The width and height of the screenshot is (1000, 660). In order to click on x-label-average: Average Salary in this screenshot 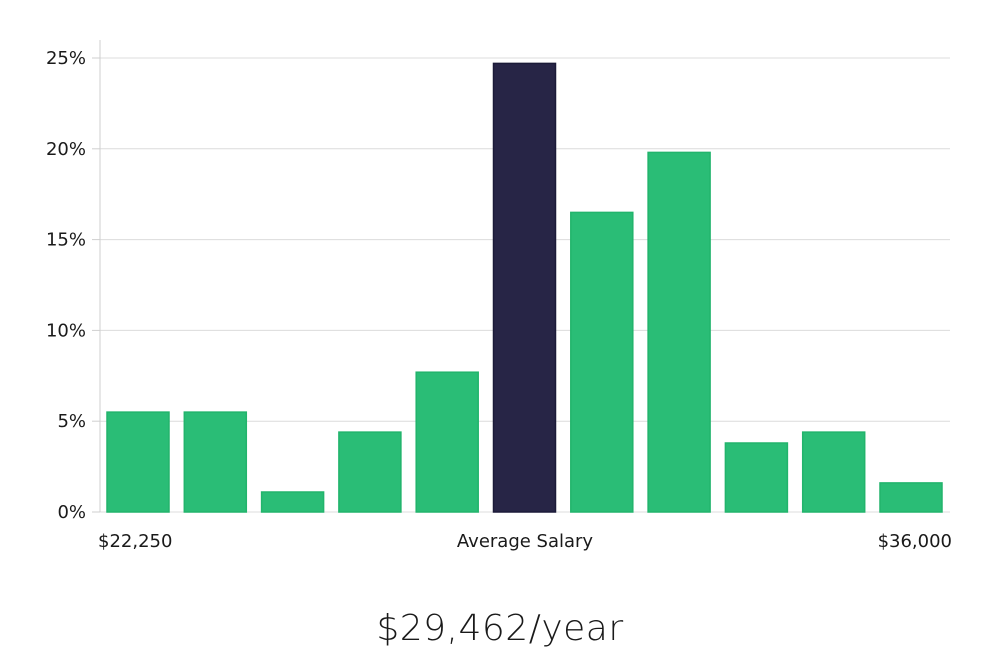, I will do `click(525, 541)`.